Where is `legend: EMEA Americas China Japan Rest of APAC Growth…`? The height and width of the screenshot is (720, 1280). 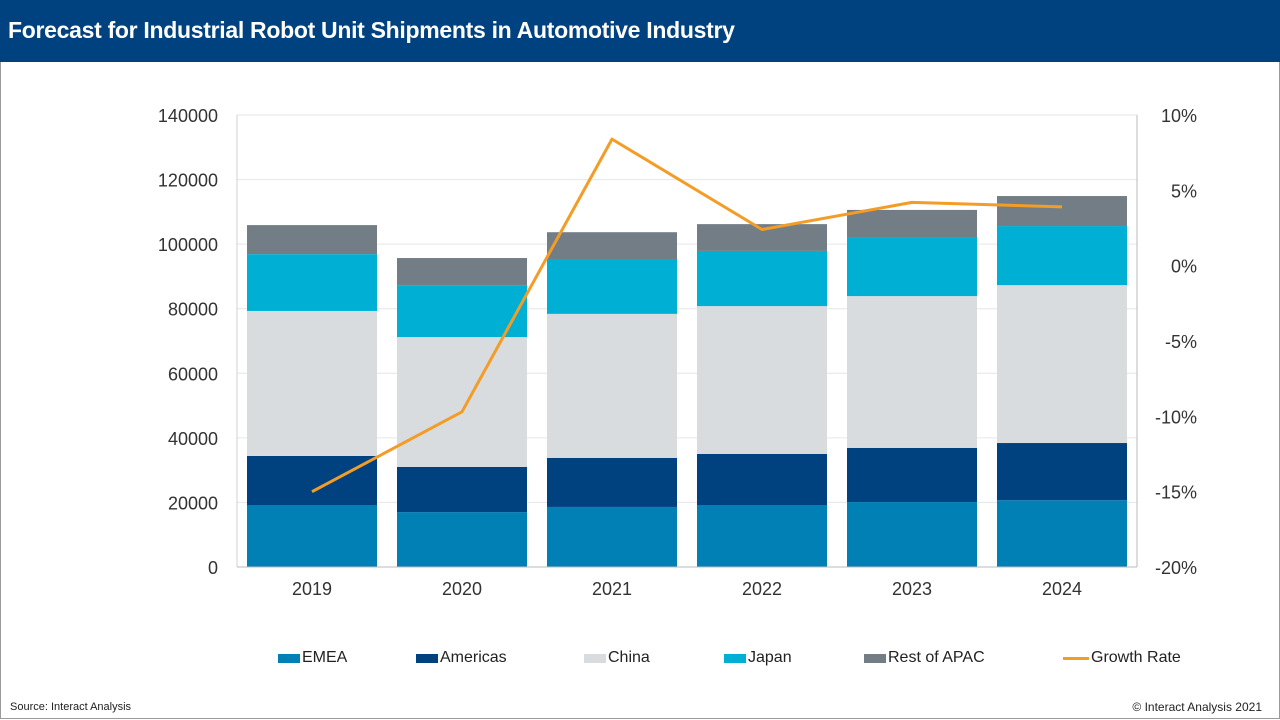 legend: EMEA Americas China Japan Rest of APAC Growth… is located at coordinates (640, 660).